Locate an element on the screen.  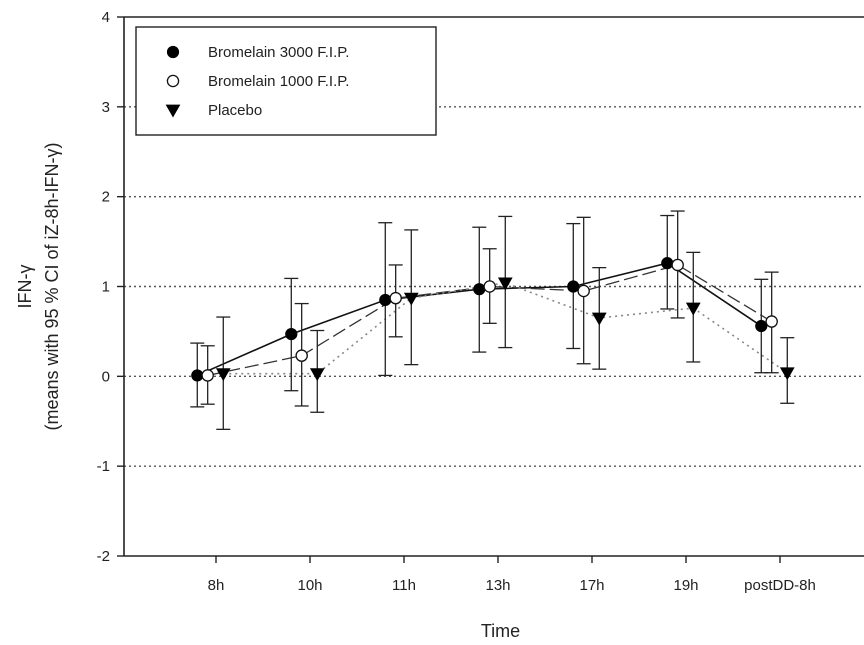
legend-label: Bromelain 3000 F.I.P. is located at coordinates (278, 52).